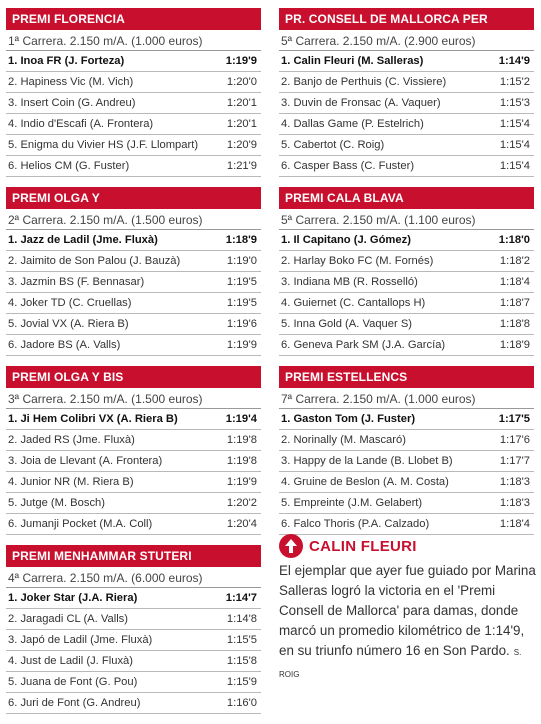  Describe the element at coordinates (349, 282) in the screenshot. I see `runner-name: 3. Indiana MB (R. Rosselló)` at that location.